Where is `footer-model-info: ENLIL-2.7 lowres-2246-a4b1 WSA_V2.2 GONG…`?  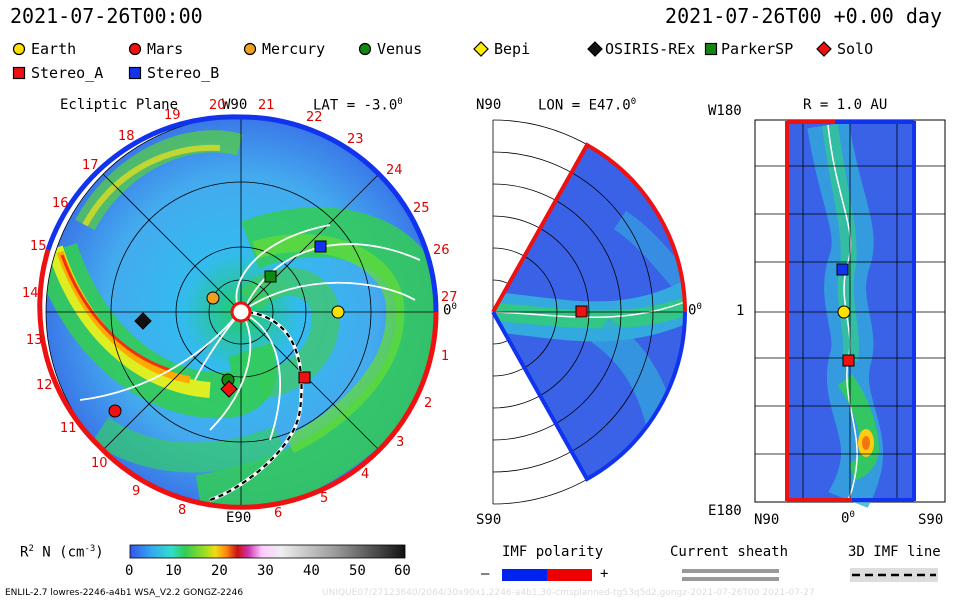
footer-model-info: ENLIL-2.7 lowres-2246-a4b1 WSA_V2.2 GONG… is located at coordinates (124, 593).